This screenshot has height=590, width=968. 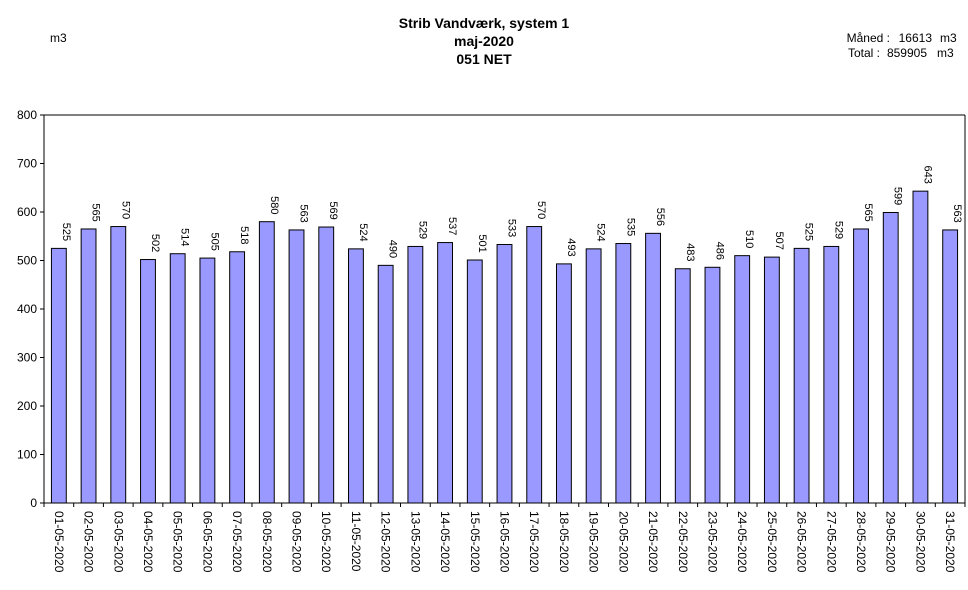 What do you see at coordinates (712, 542) in the screenshot?
I see `x-tick-label: 23-05-2020` at bounding box center [712, 542].